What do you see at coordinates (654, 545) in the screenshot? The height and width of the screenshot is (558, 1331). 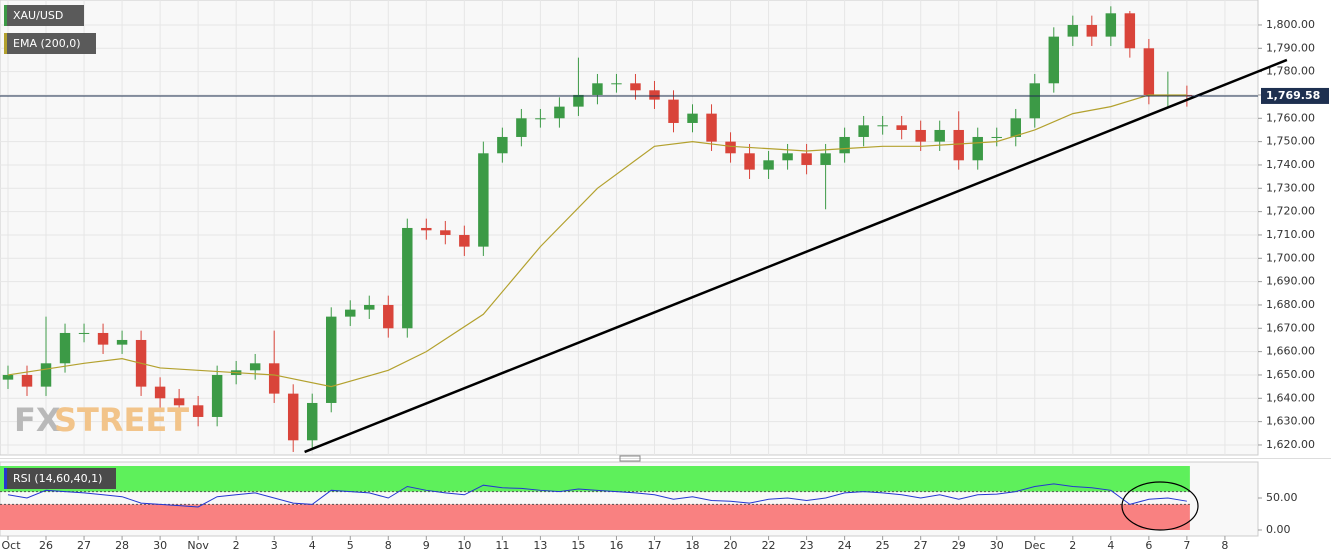 I see `x-tick-label: 17` at bounding box center [654, 545].